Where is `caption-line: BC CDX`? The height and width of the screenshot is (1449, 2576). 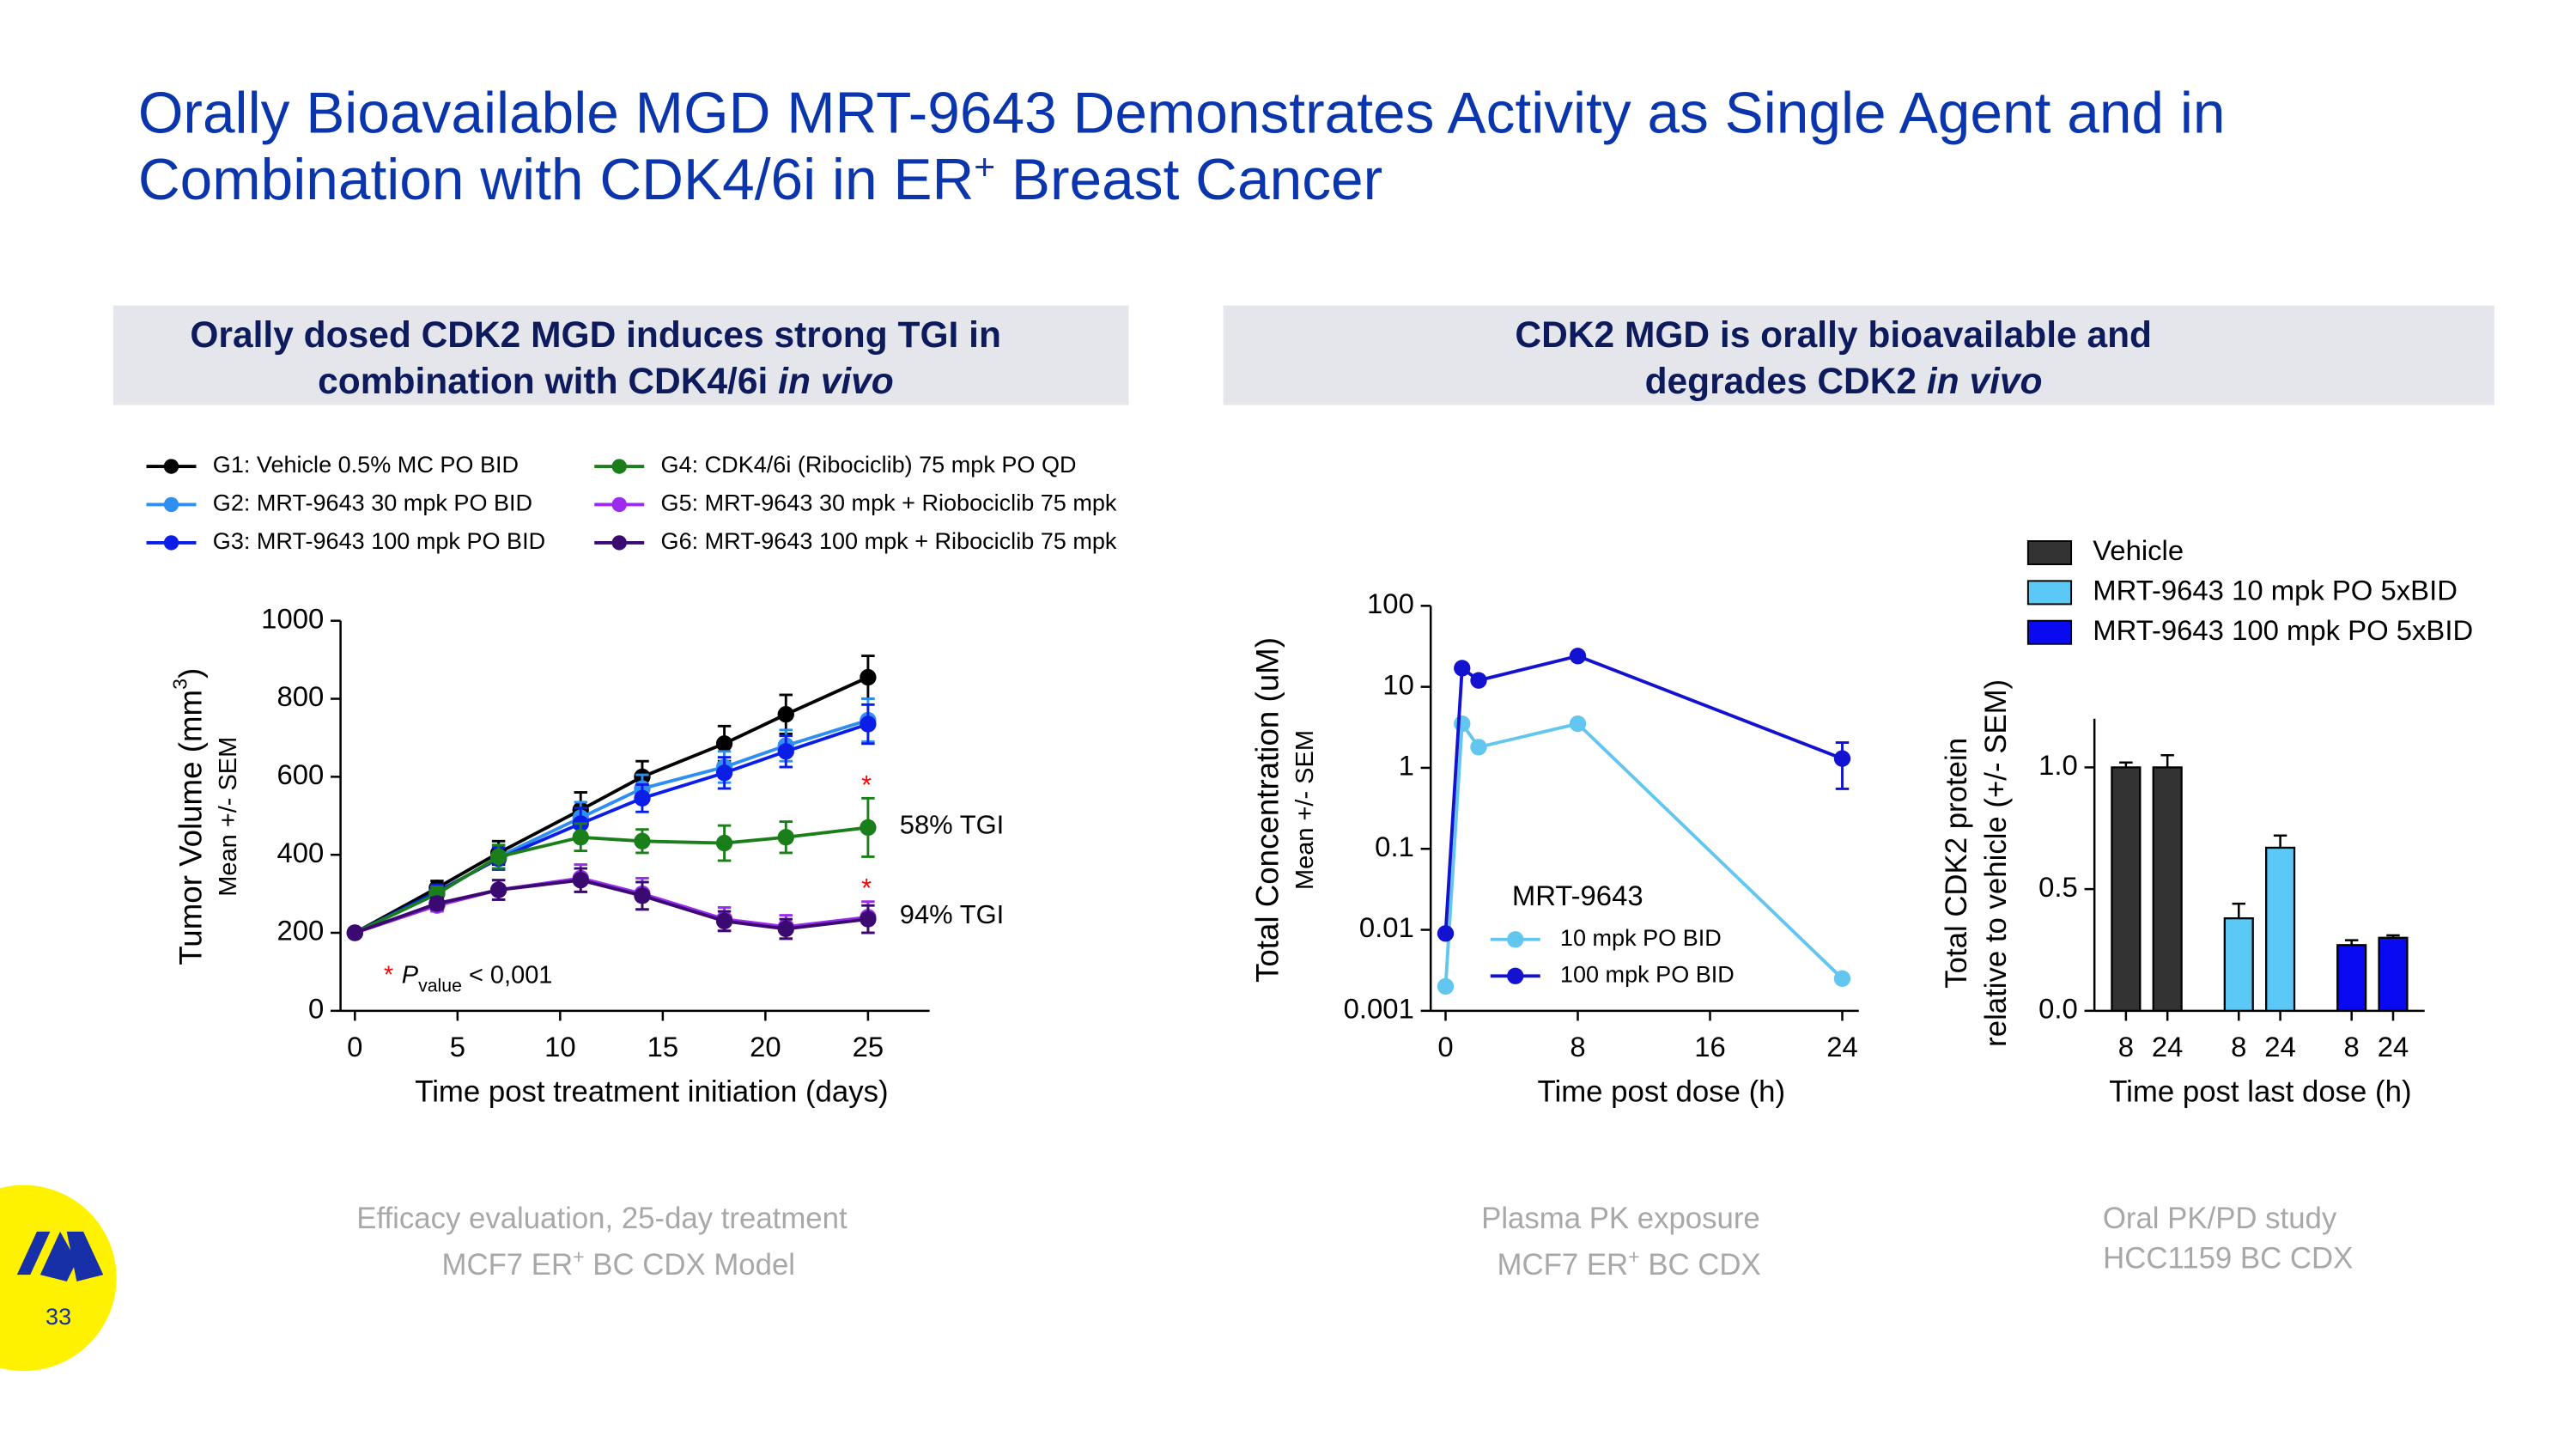 caption-line: BC CDX is located at coordinates (1700, 1265).